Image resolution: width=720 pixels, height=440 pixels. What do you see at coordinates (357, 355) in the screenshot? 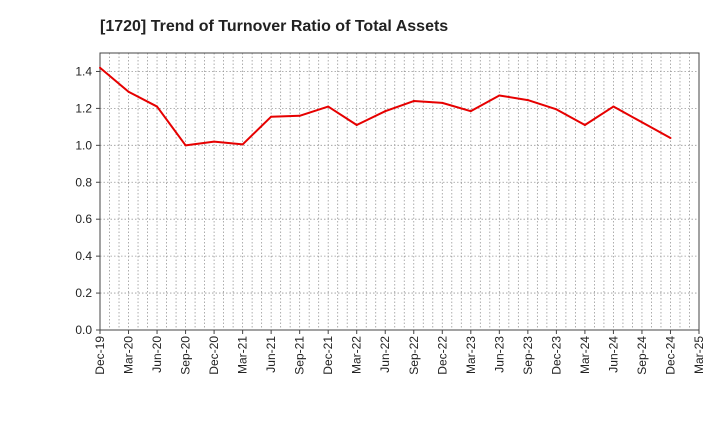
I see `x-tick-label: Mar-22` at bounding box center [357, 355].